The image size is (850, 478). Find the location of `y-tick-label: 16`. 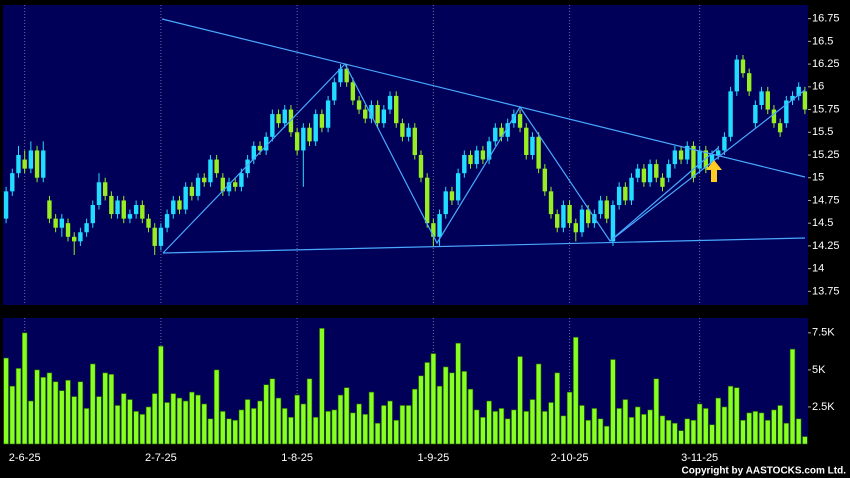

y-tick-label: 16 is located at coordinates (818, 87).